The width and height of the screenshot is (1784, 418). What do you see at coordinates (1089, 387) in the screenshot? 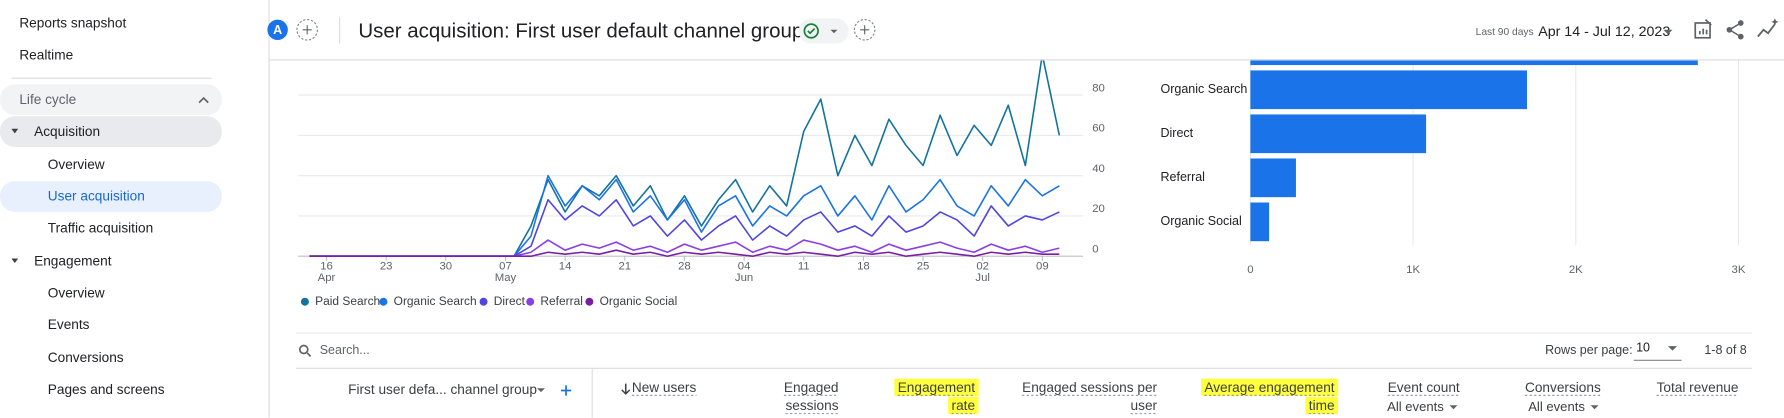
I see `column-header: Engaged sessions per` at bounding box center [1089, 387].